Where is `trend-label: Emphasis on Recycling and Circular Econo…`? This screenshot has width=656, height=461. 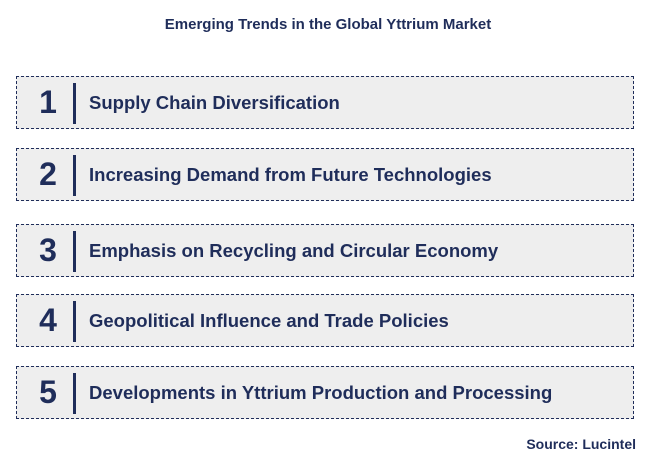
trend-label: Emphasis on Recycling and Circular Econo… is located at coordinates (294, 250).